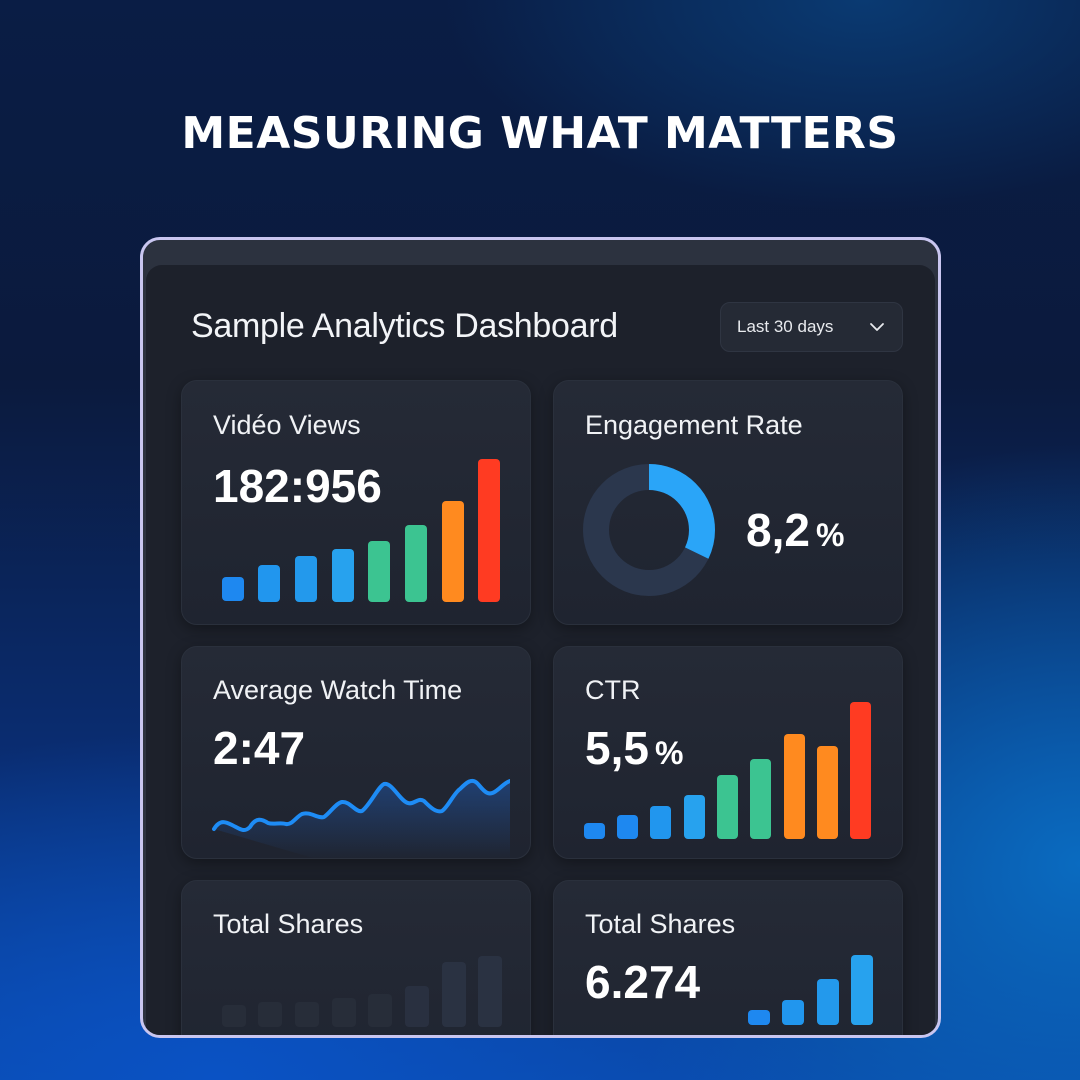 The height and width of the screenshot is (1080, 1080). Describe the element at coordinates (259, 748) in the screenshot. I see `card-value: 2:47` at that location.